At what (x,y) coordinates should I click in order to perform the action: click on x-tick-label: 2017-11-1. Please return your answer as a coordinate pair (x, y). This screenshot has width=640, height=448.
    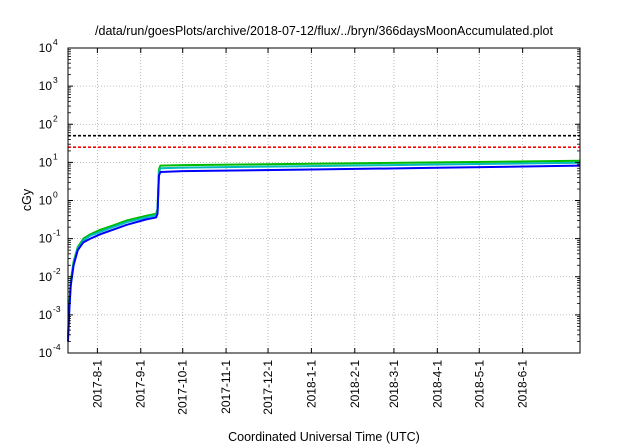
    Looking at the image, I should click on (226, 387).